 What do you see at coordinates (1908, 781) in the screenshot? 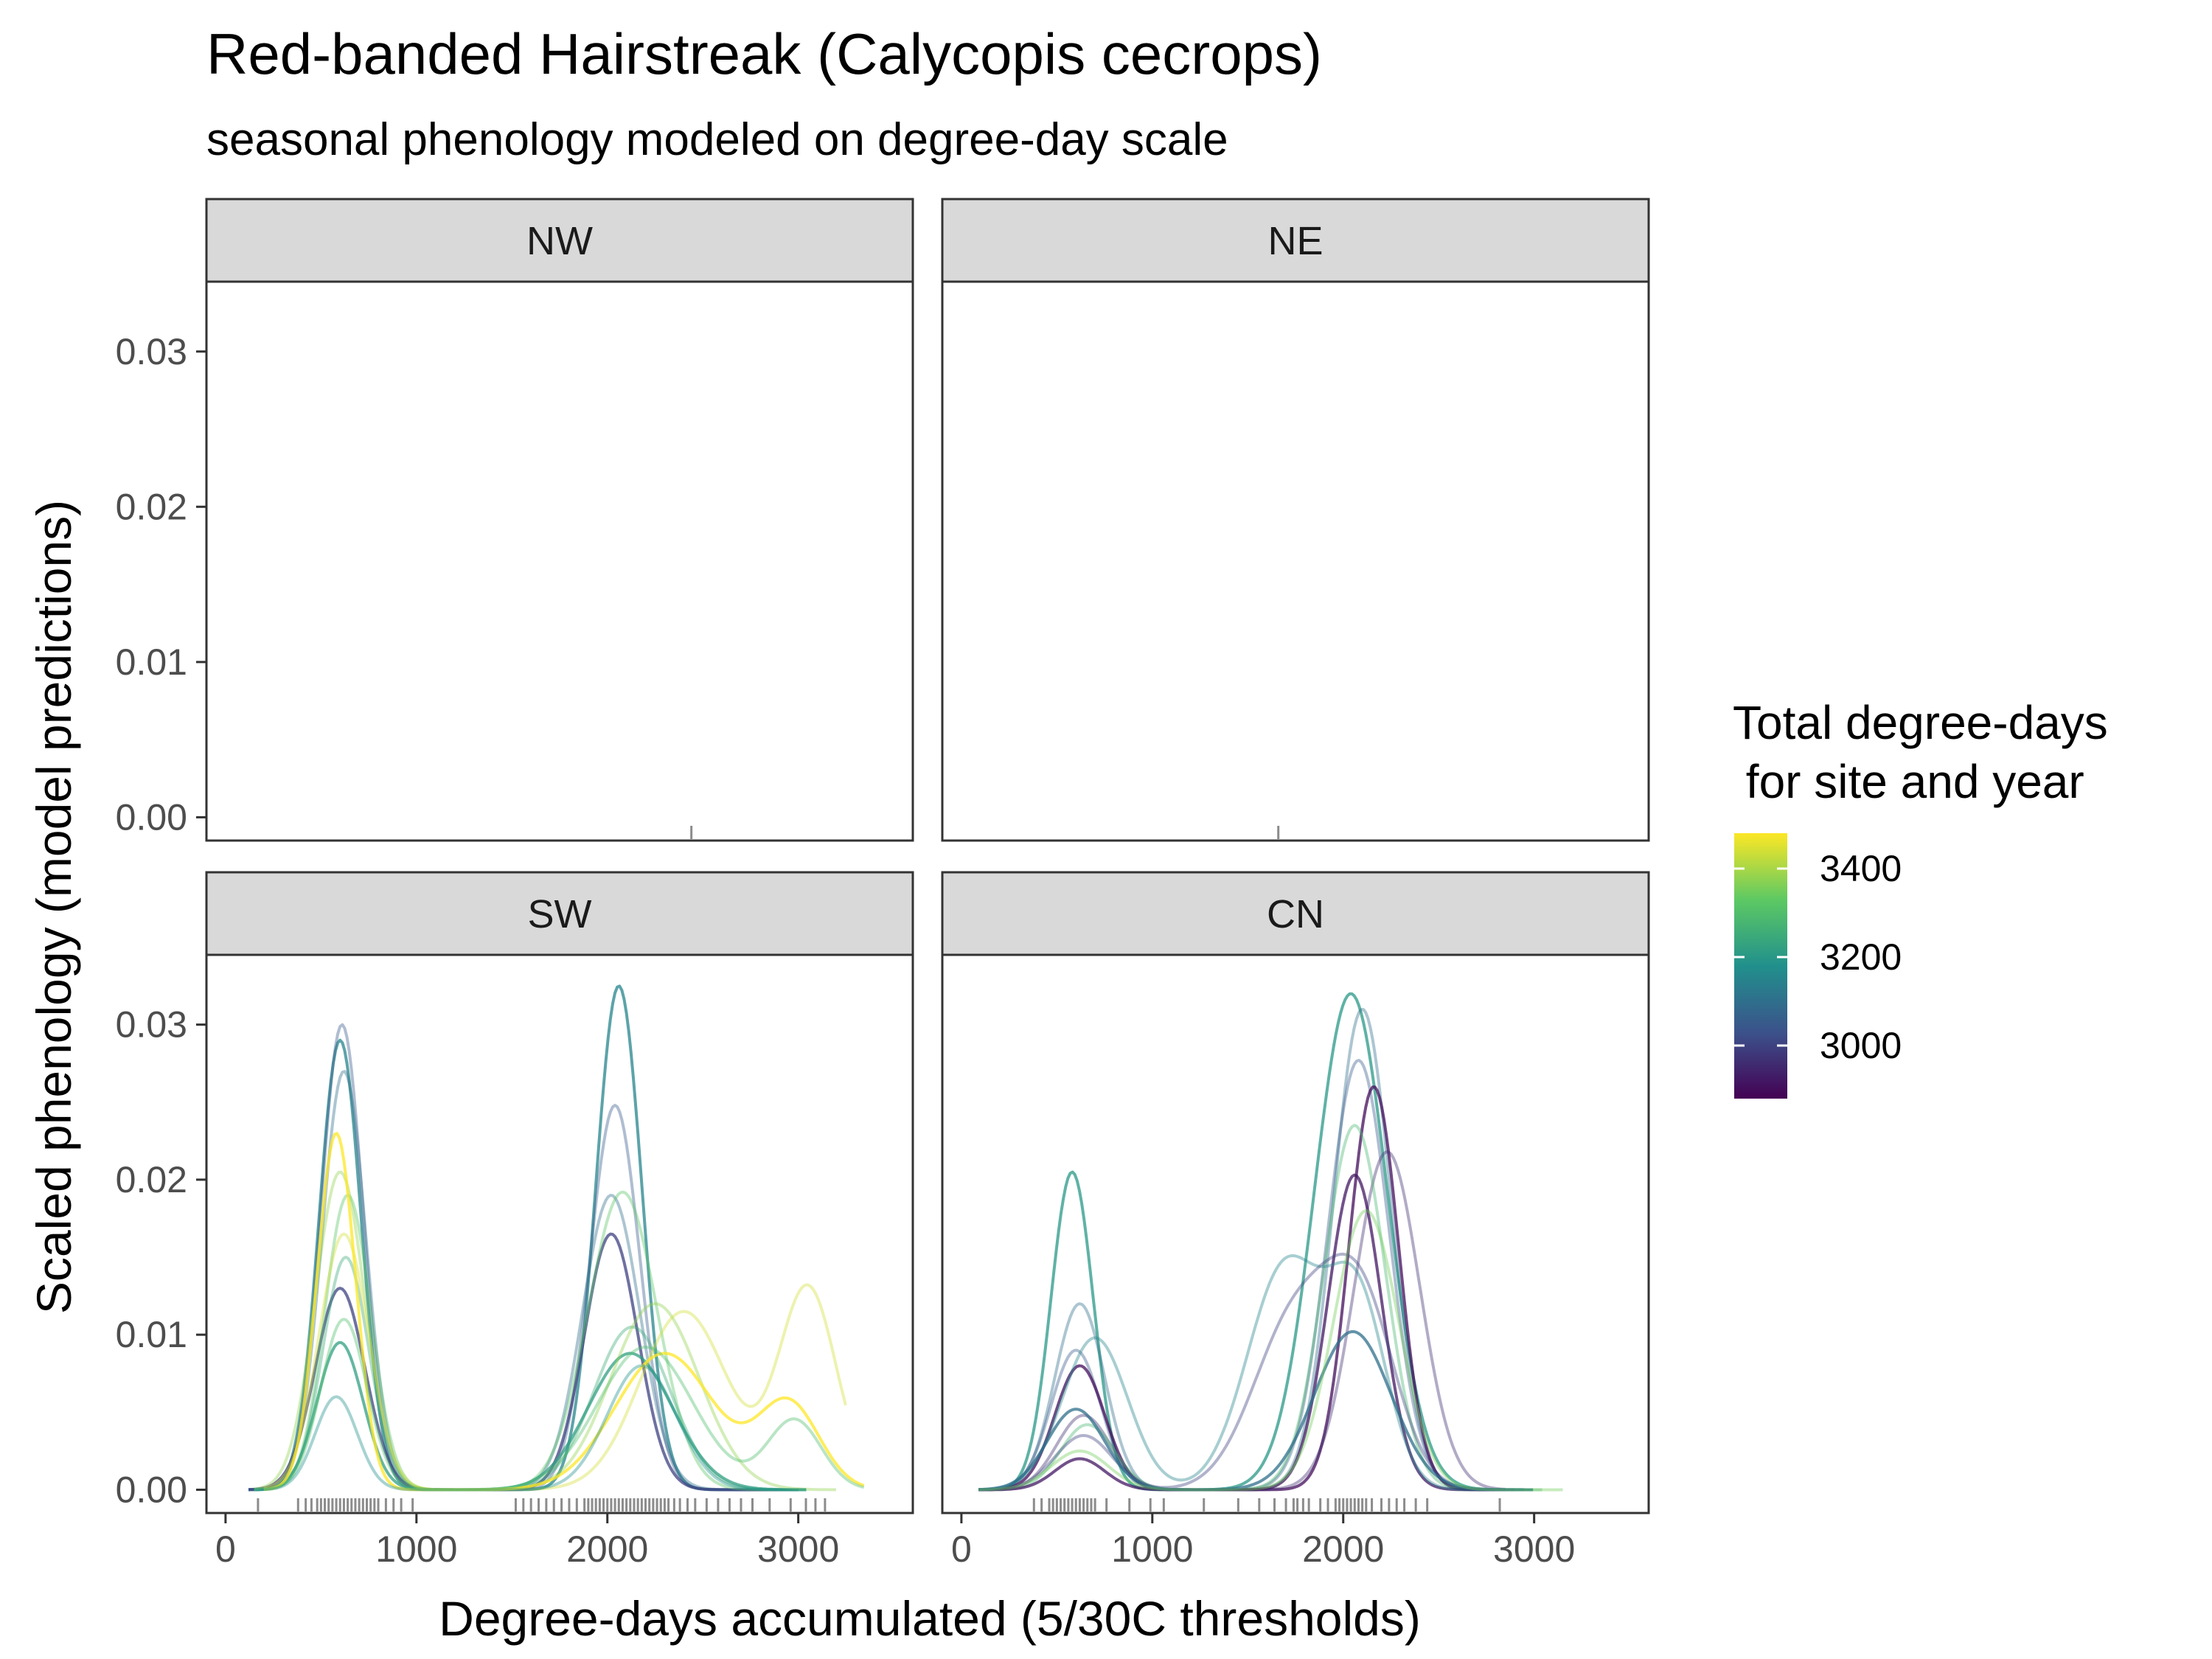
I see `legend-title-line2: for site and year` at bounding box center [1908, 781].